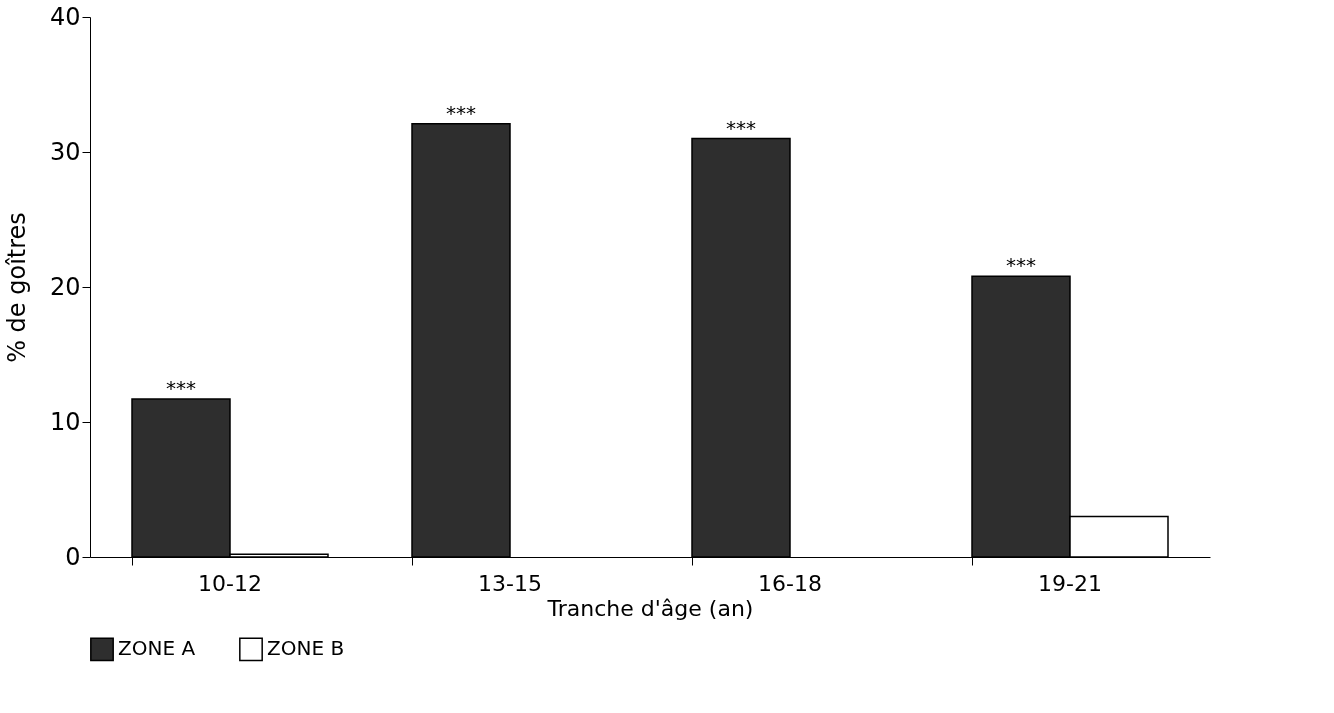 Image resolution: width=1334 pixels, height=713 pixels. What do you see at coordinates (65, 421) in the screenshot?
I see `y-tick-label: 10` at bounding box center [65, 421].